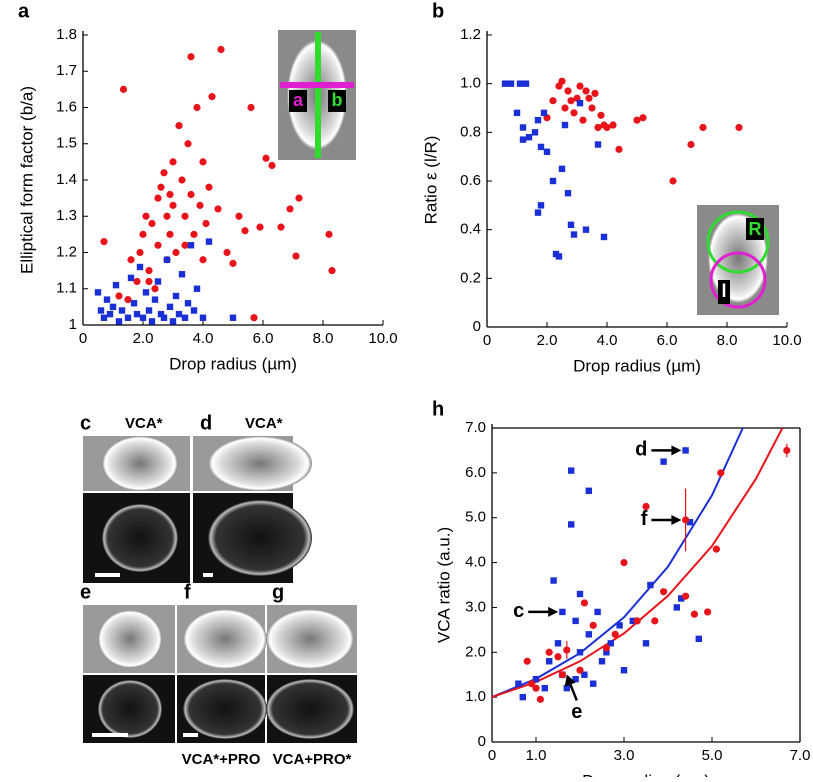  Describe the element at coordinates (438, 11) in the screenshot. I see `panel-label: b` at that location.